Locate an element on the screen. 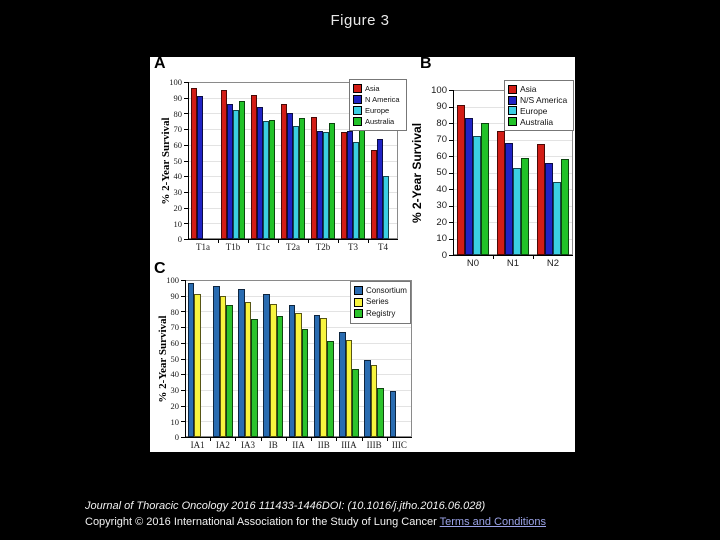 This screenshot has height=540, width=720. bar-series-iib is located at coordinates (323, 377).